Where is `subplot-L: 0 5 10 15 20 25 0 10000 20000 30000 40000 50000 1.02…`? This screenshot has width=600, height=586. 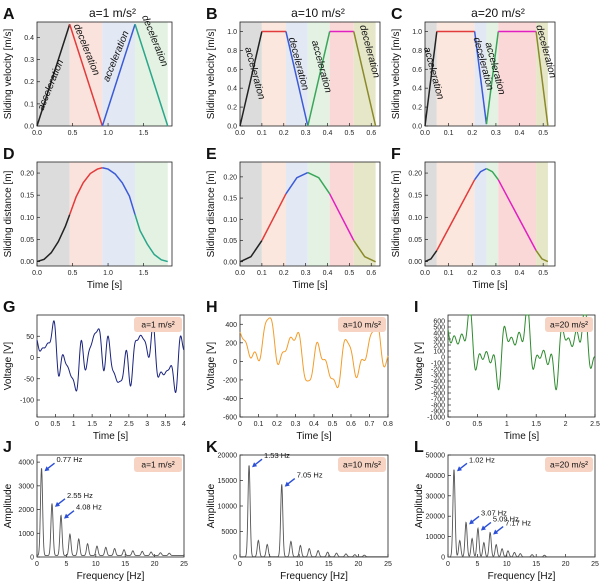 subplot-L: 0 5 10 15 20 25 0 10000 20000 30000 40000 50000 1.02… is located at coordinates (506, 510).